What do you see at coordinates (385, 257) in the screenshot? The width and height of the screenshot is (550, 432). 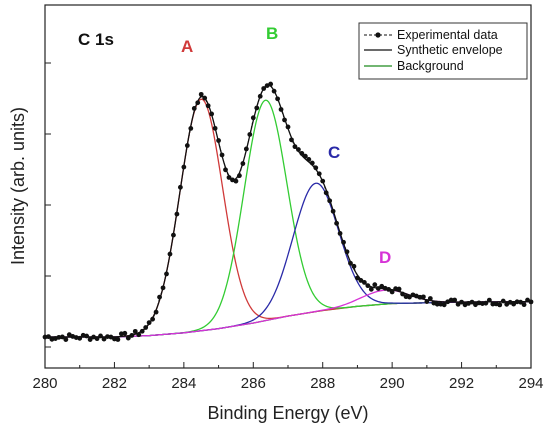 I see `peak-label-d: D` at bounding box center [385, 257].